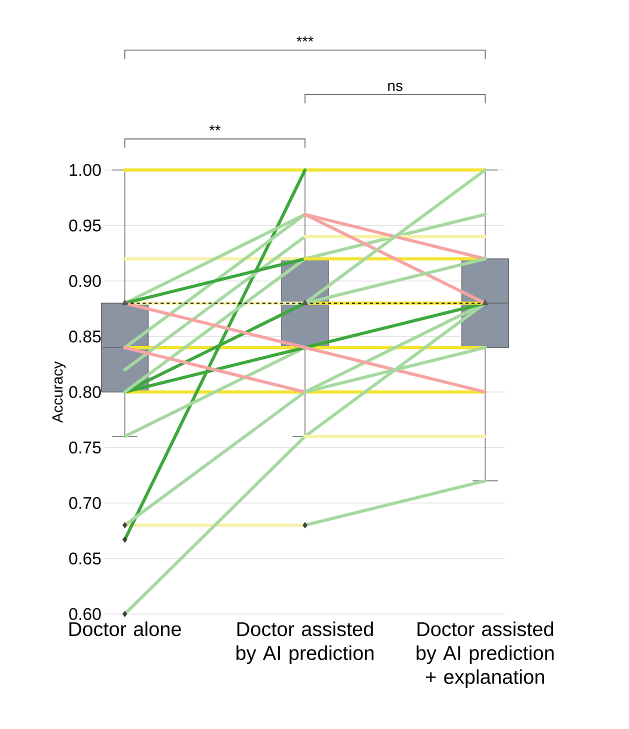  Describe the element at coordinates (85, 558) in the screenshot. I see `y-tick-label: 0.65` at that location.